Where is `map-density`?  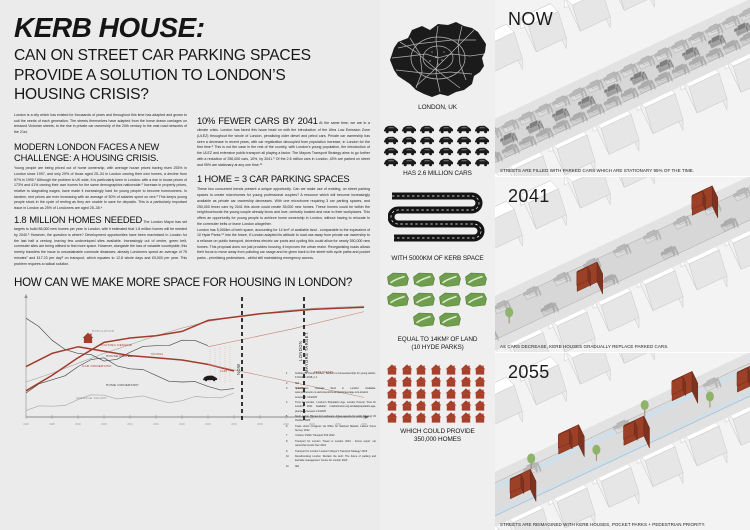
map-density is located at coordinates (436, 58).